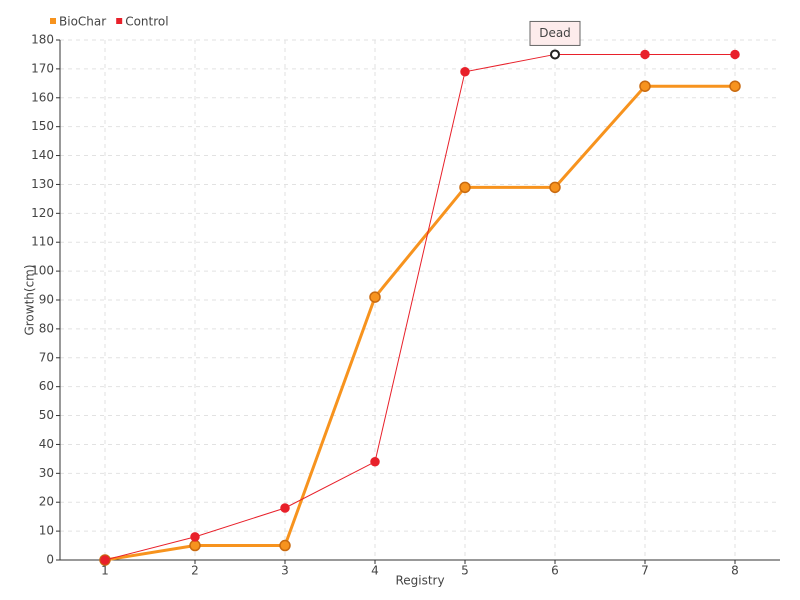  What do you see at coordinates (645, 571) in the screenshot?
I see `x-tick-label: 7` at bounding box center [645, 571].